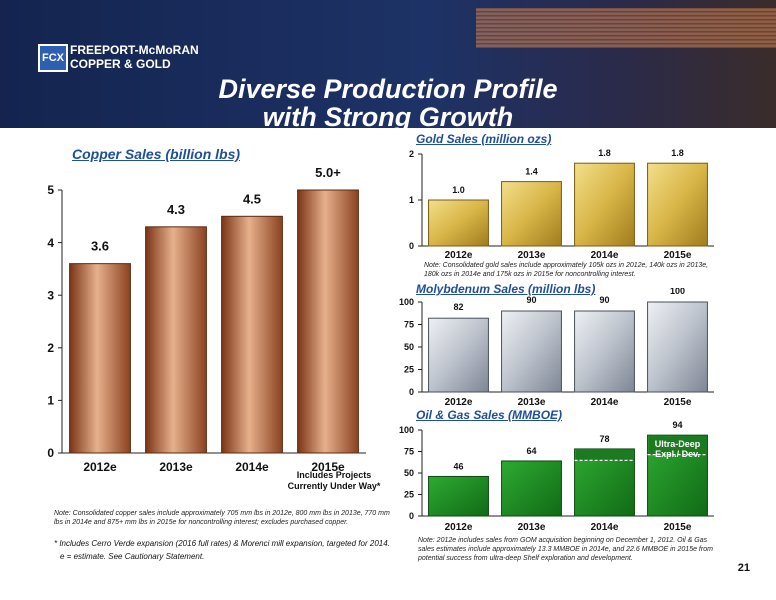 This screenshot has height=600, width=776. I want to click on gold-category-label: 2015e, so click(678, 255).